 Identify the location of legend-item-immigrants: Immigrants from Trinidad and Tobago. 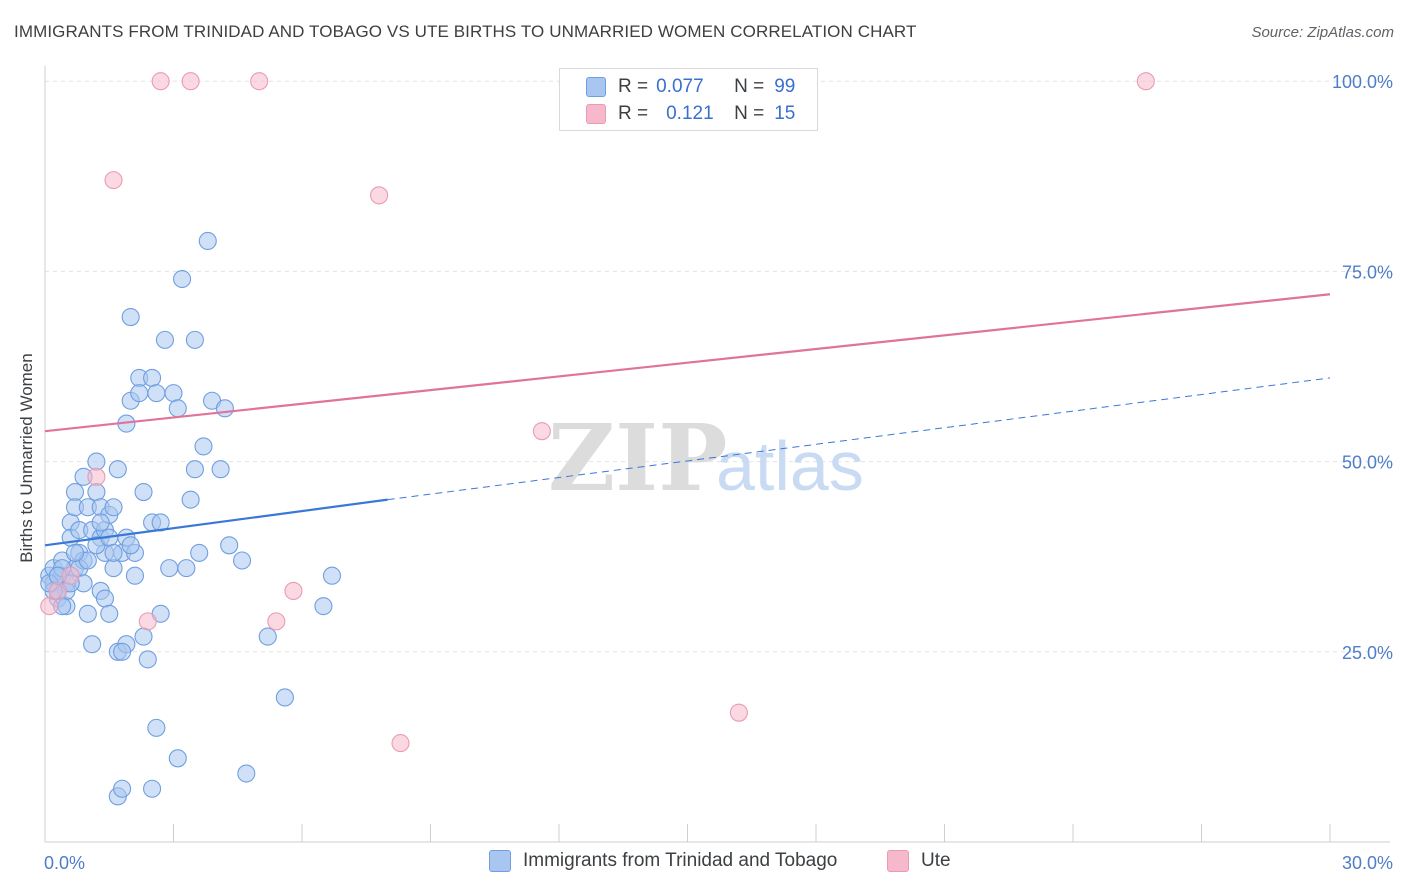
(663, 861).